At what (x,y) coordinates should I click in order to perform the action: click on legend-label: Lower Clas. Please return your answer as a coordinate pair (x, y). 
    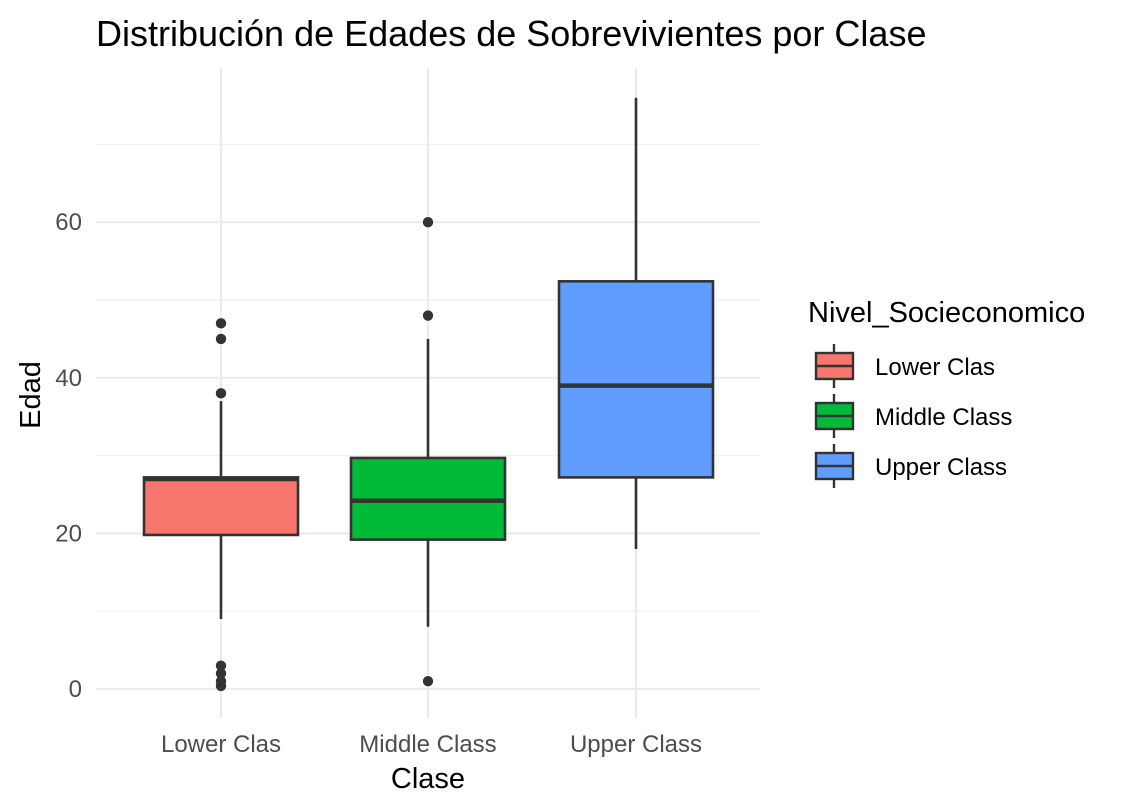
    Looking at the image, I should click on (935, 367).